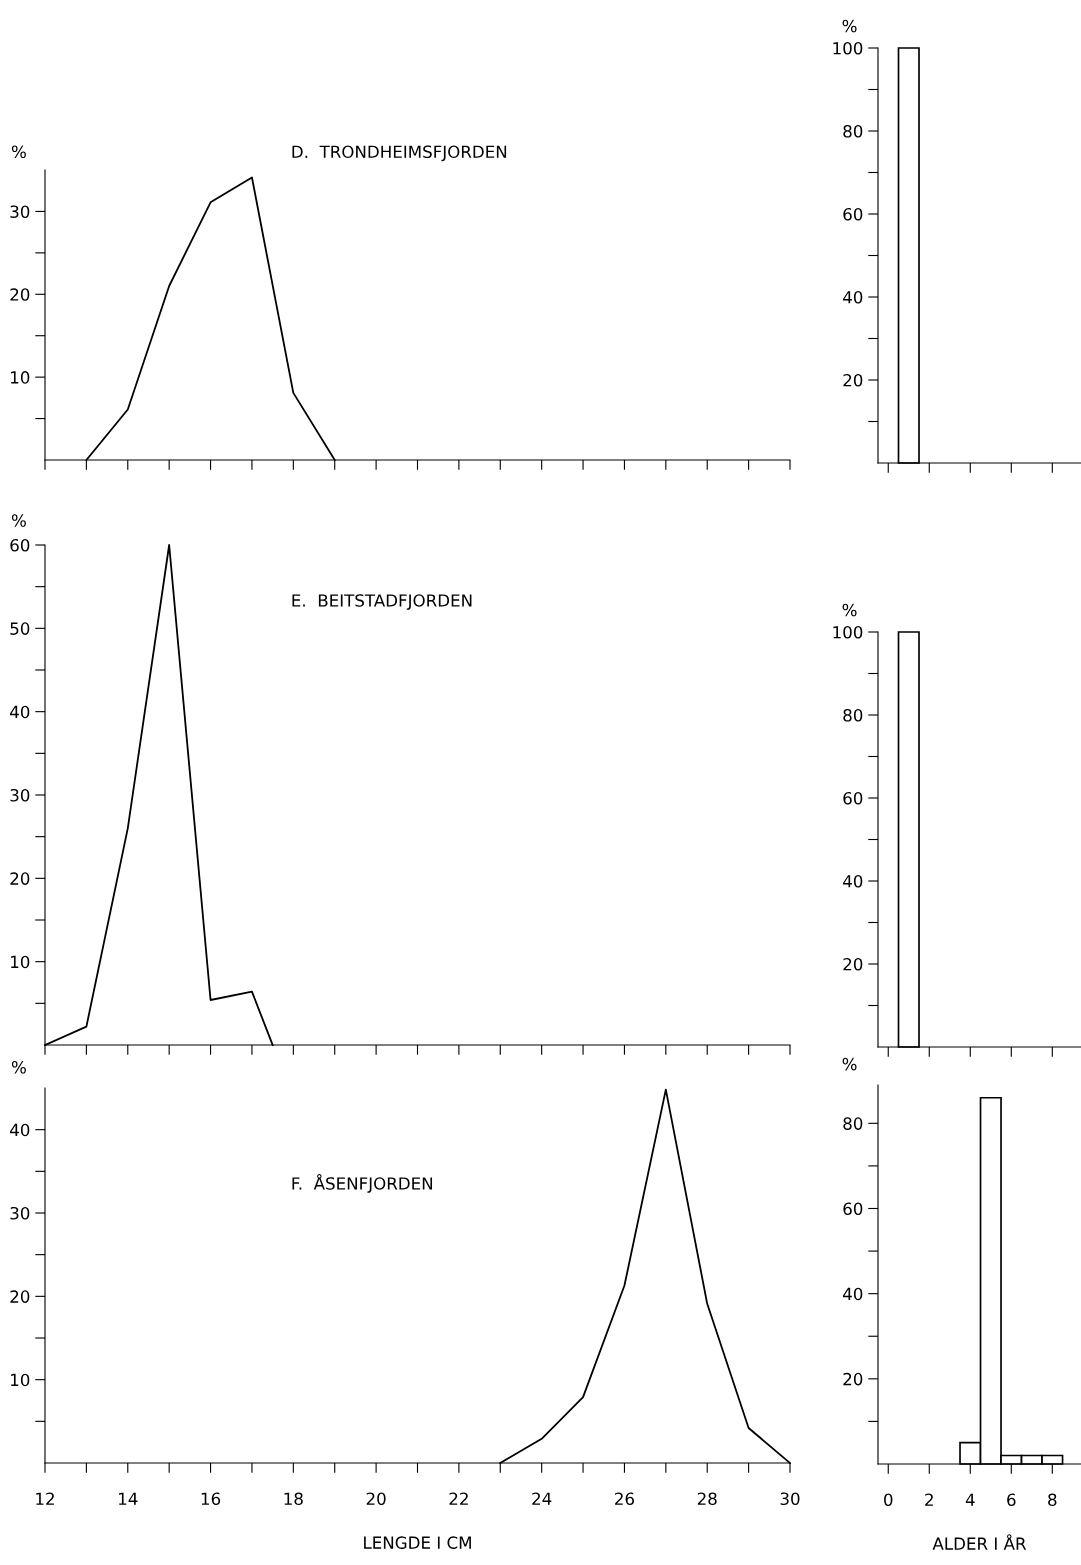 This screenshot has width=1081, height=1565. What do you see at coordinates (20, 628) in the screenshot?
I see `y-tick-label: 50` at bounding box center [20, 628].